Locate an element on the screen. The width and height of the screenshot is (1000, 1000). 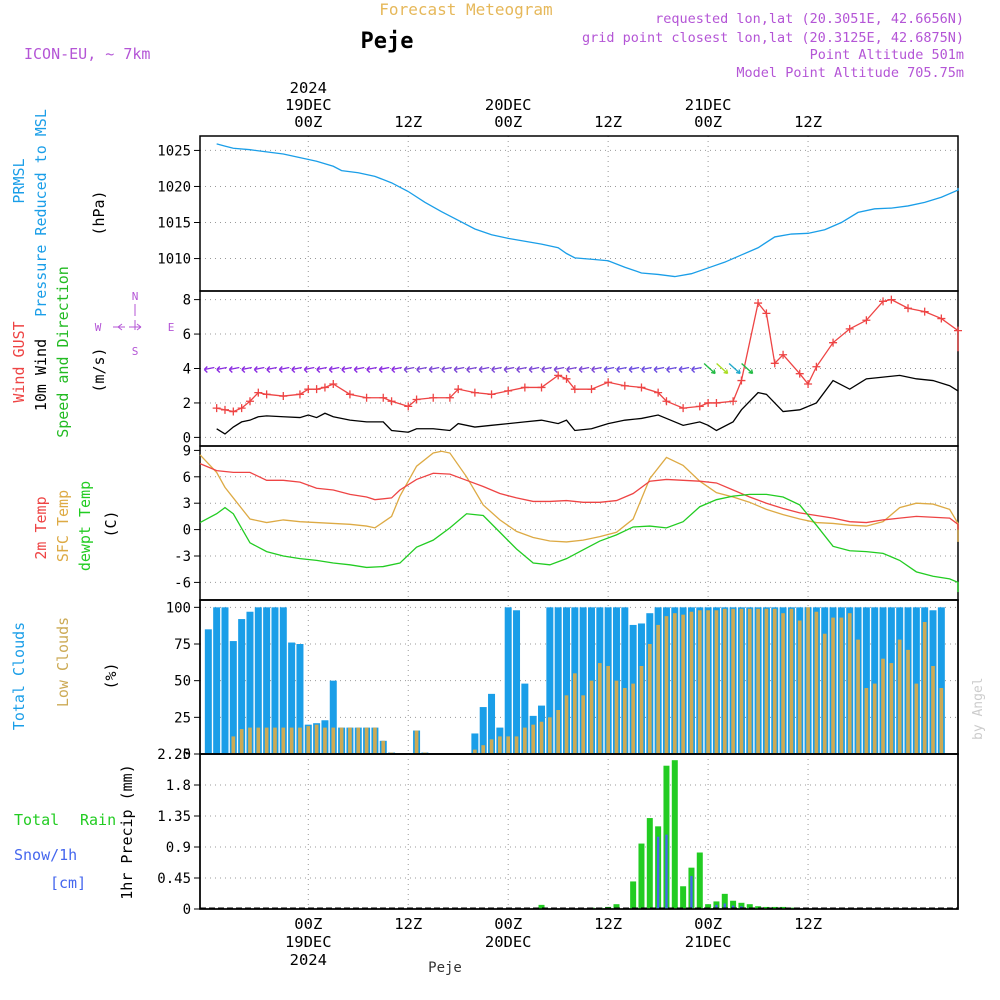
compass-rose: N S W E is located at coordinates (135, 324).